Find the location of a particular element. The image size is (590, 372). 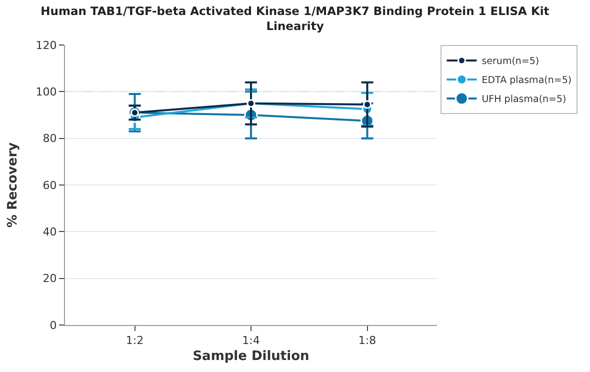

y-tick-label: 0 is located at coordinates (53, 325).